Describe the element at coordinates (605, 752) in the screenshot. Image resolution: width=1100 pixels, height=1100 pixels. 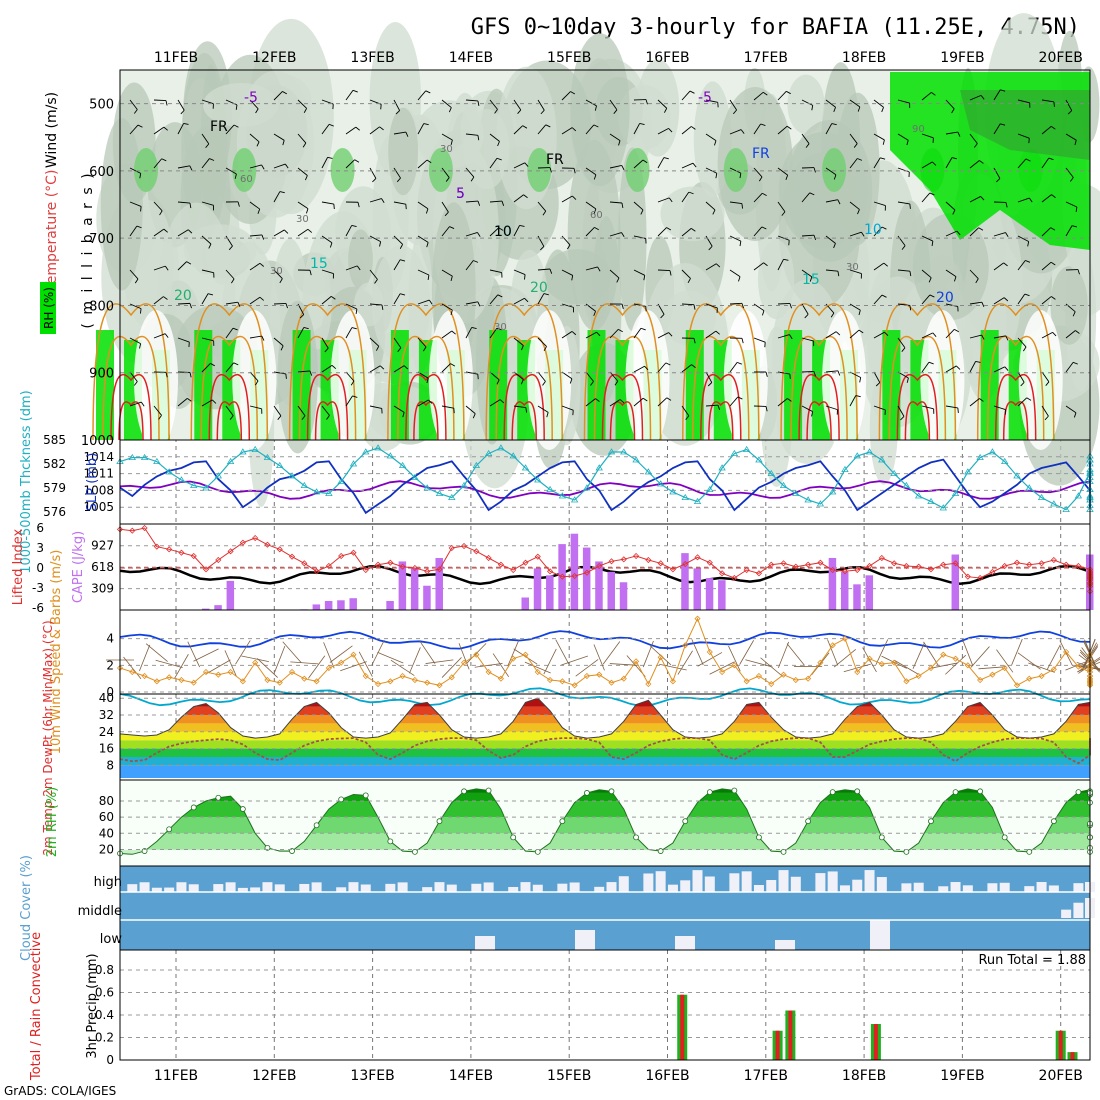
I see `temp-band` at that location.